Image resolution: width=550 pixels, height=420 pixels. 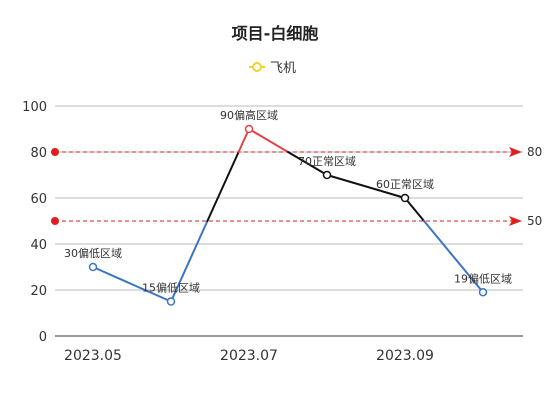 I want to click on legend-label: 飞机, so click(x=283, y=68).